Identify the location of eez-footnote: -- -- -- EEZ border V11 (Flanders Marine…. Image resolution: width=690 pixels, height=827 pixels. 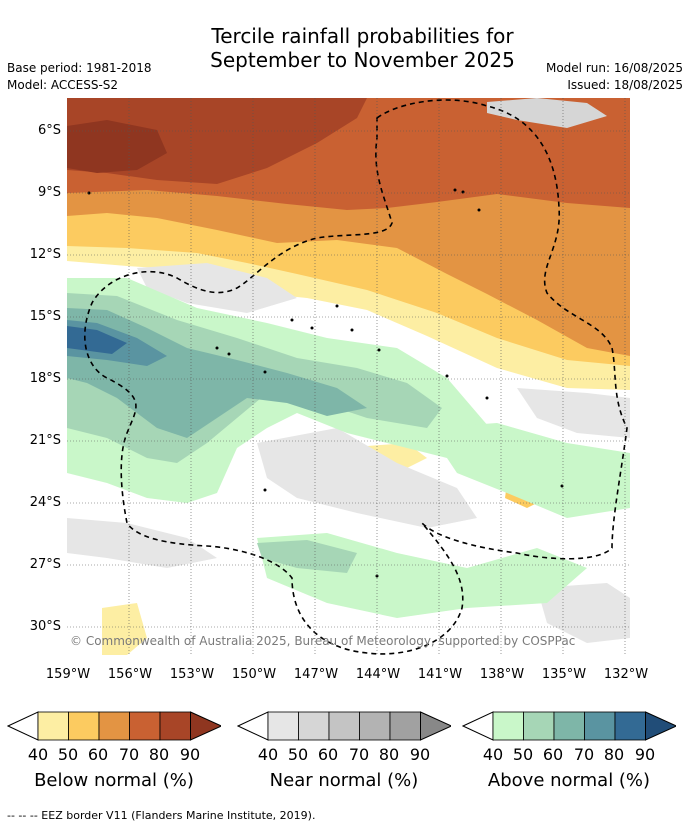
(161, 815).